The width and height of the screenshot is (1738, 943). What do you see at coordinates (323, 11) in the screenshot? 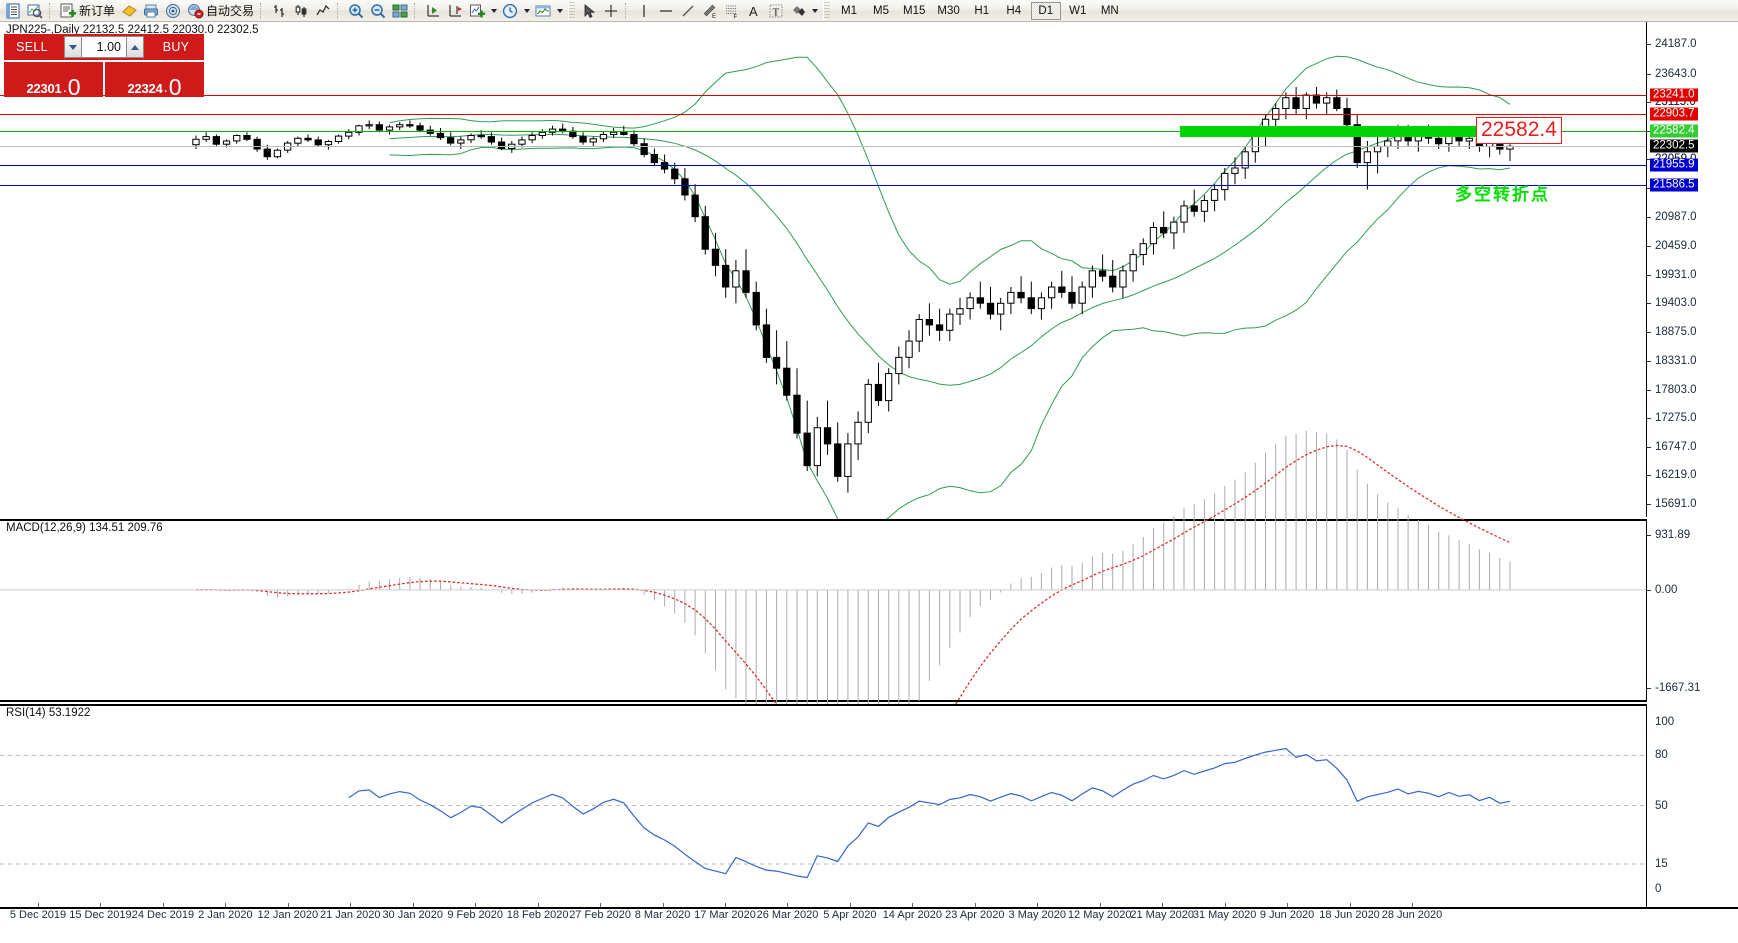
I see `line-chart-icon` at bounding box center [323, 11].